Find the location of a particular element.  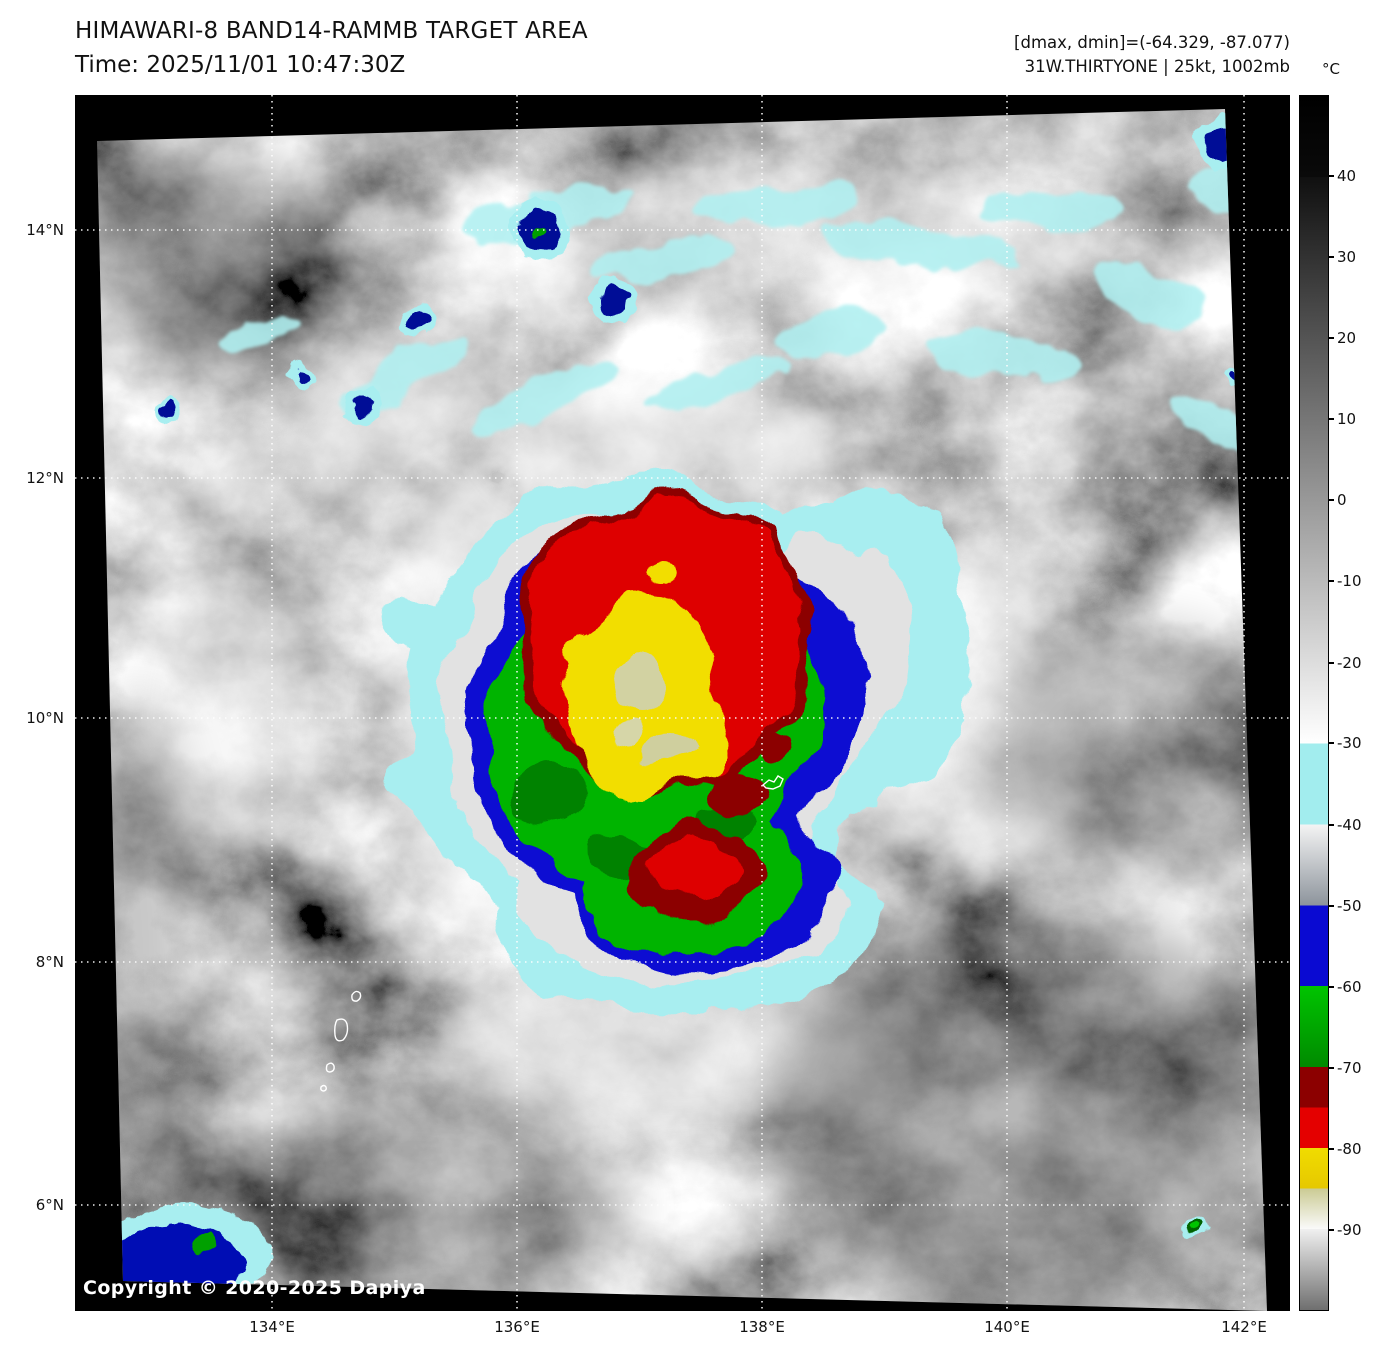

latitude-label: 14°N is located at coordinates (45, 230).